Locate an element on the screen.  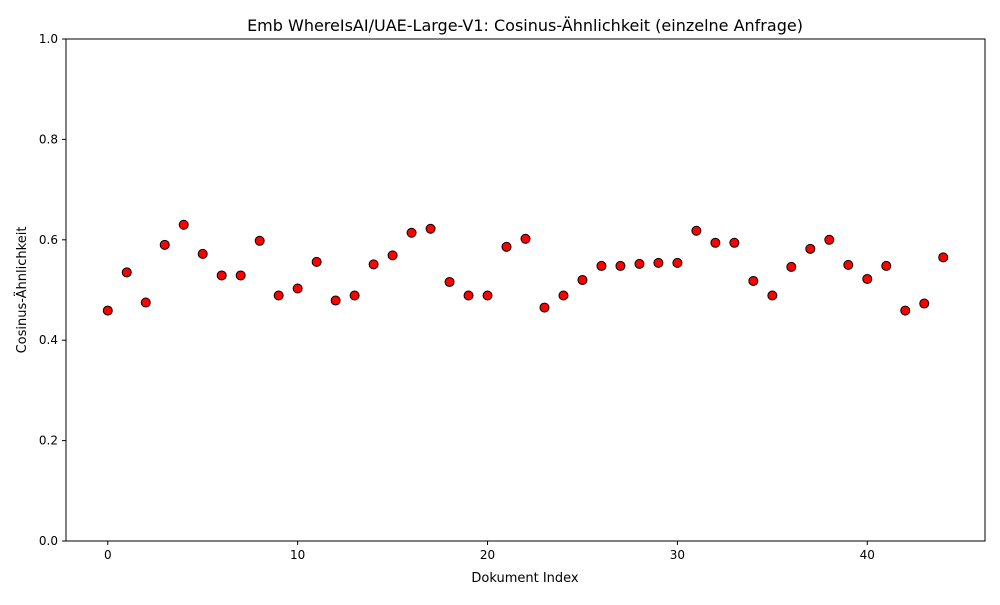
y-tick-label: 0.6 is located at coordinates (48, 240).